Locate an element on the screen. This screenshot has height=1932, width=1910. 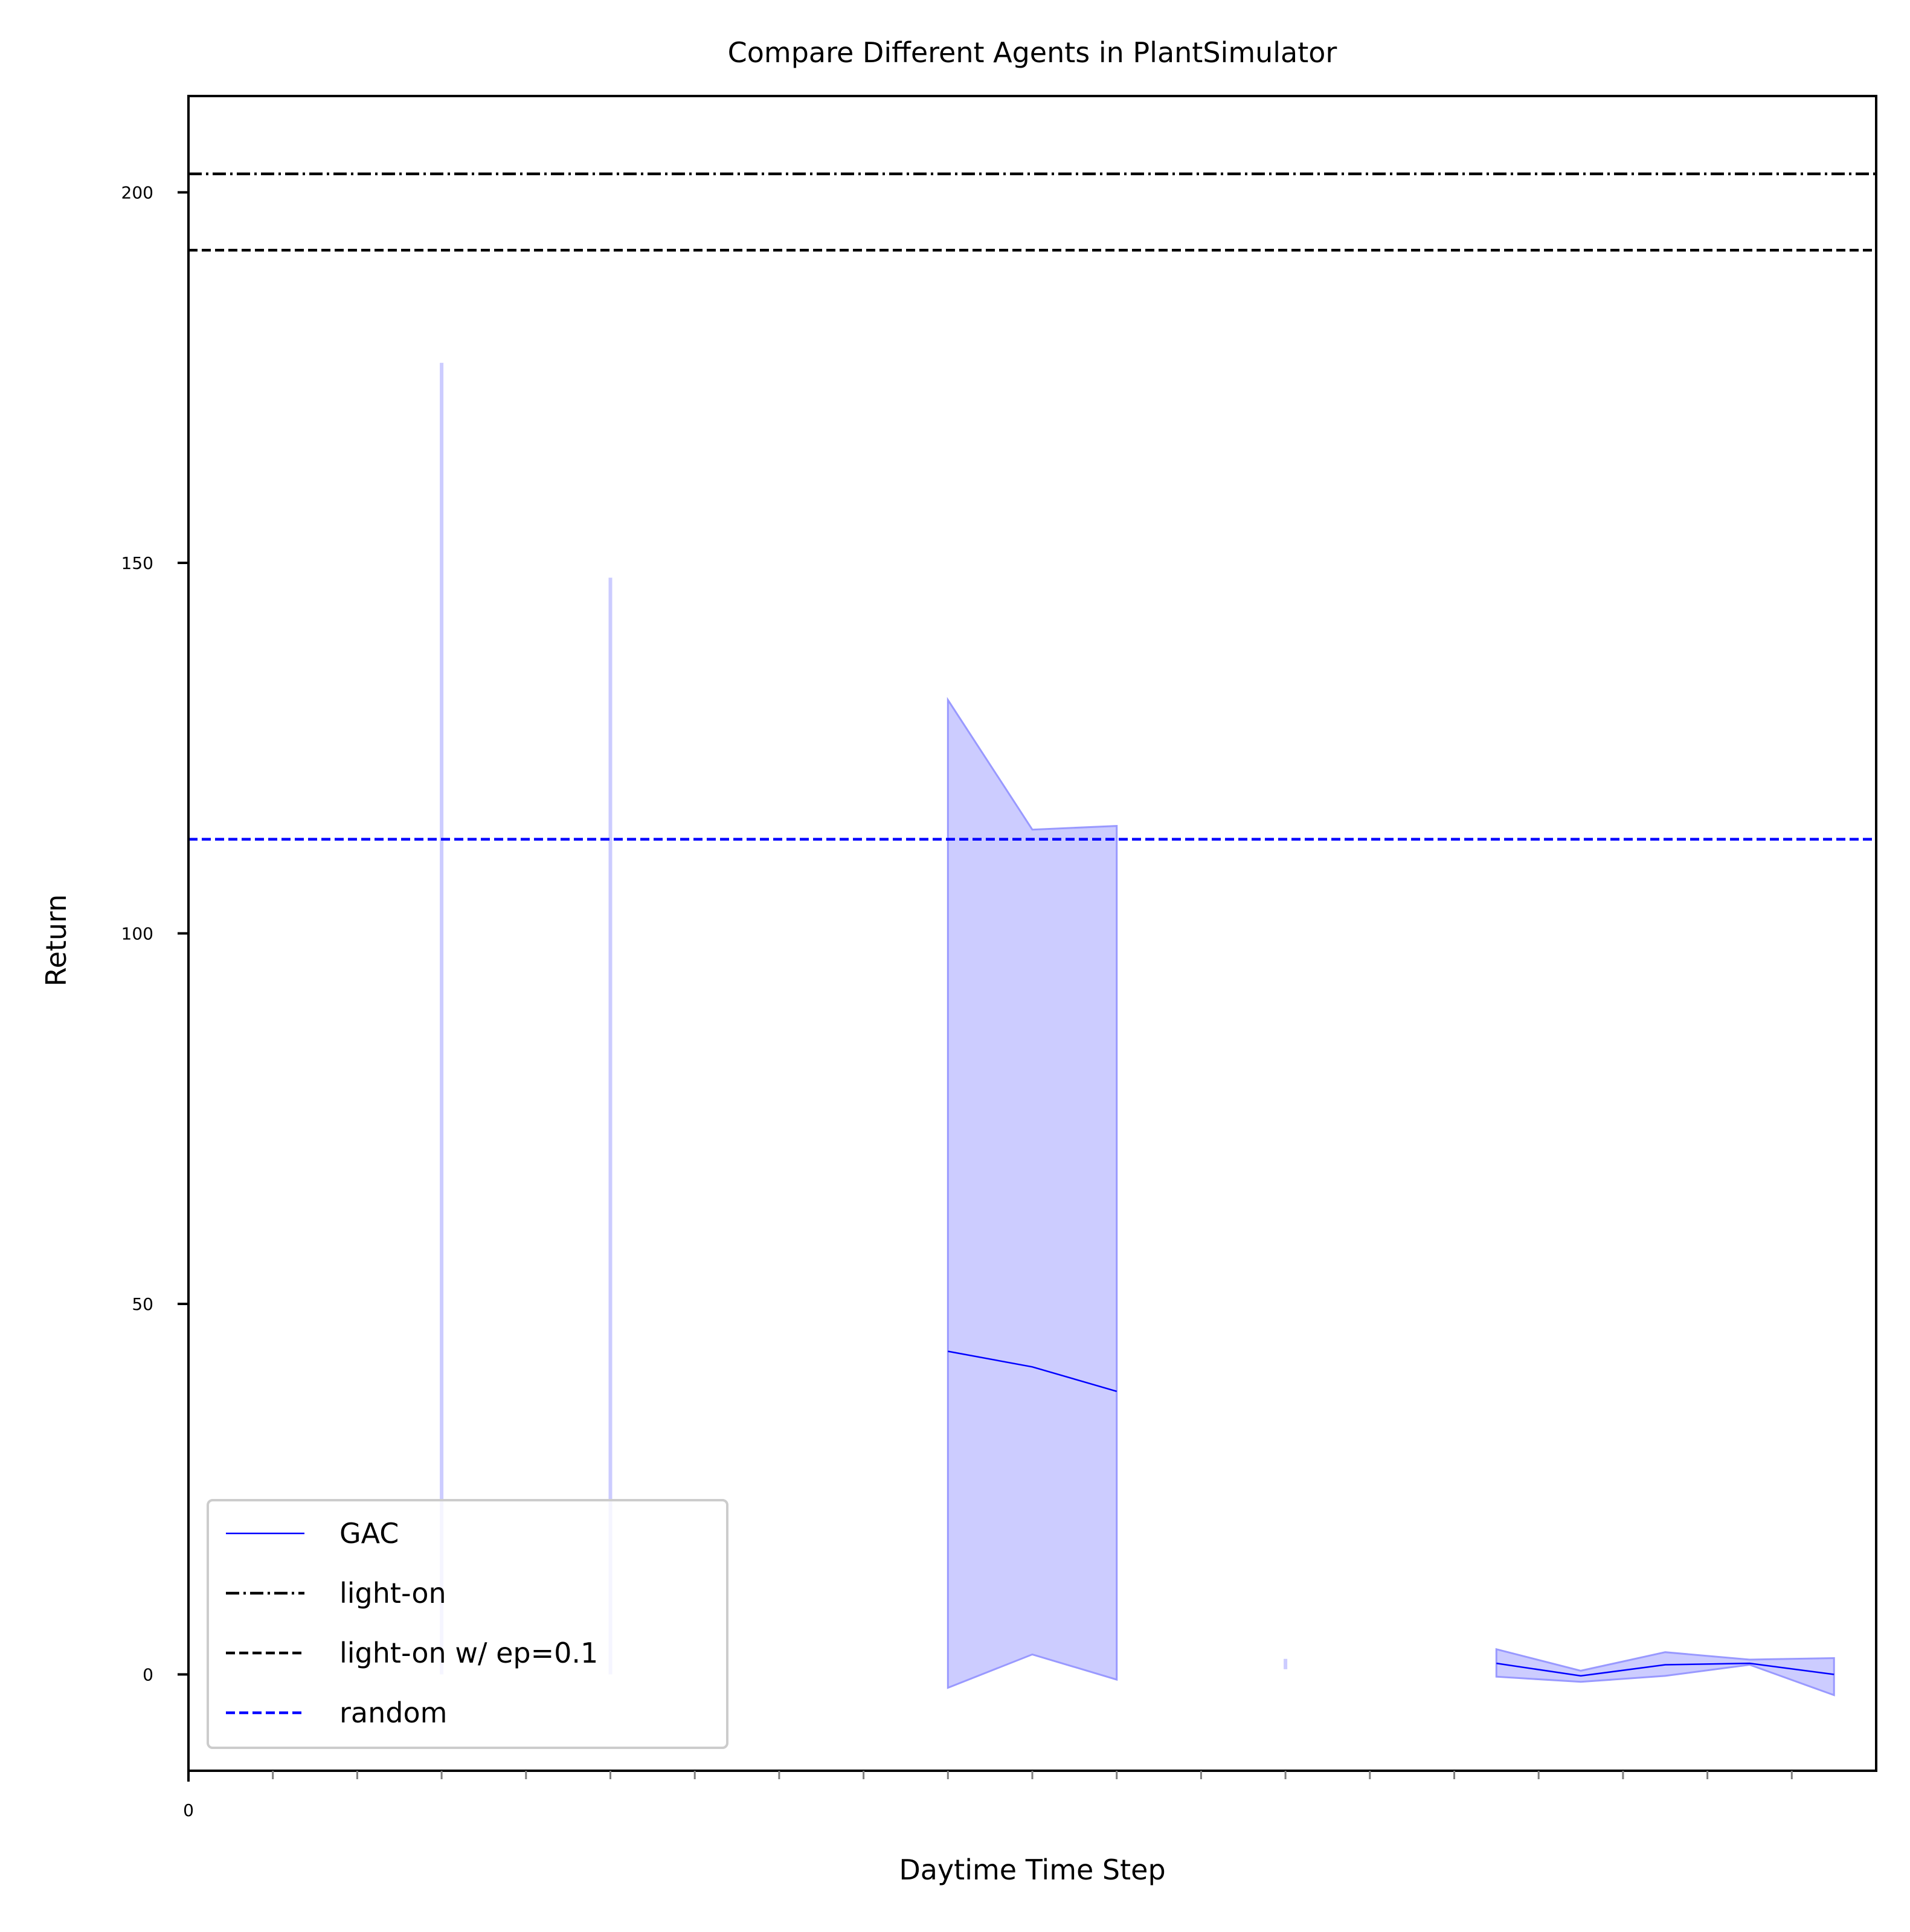
legend-label-light-on: light-on is located at coordinates (392, 1593).